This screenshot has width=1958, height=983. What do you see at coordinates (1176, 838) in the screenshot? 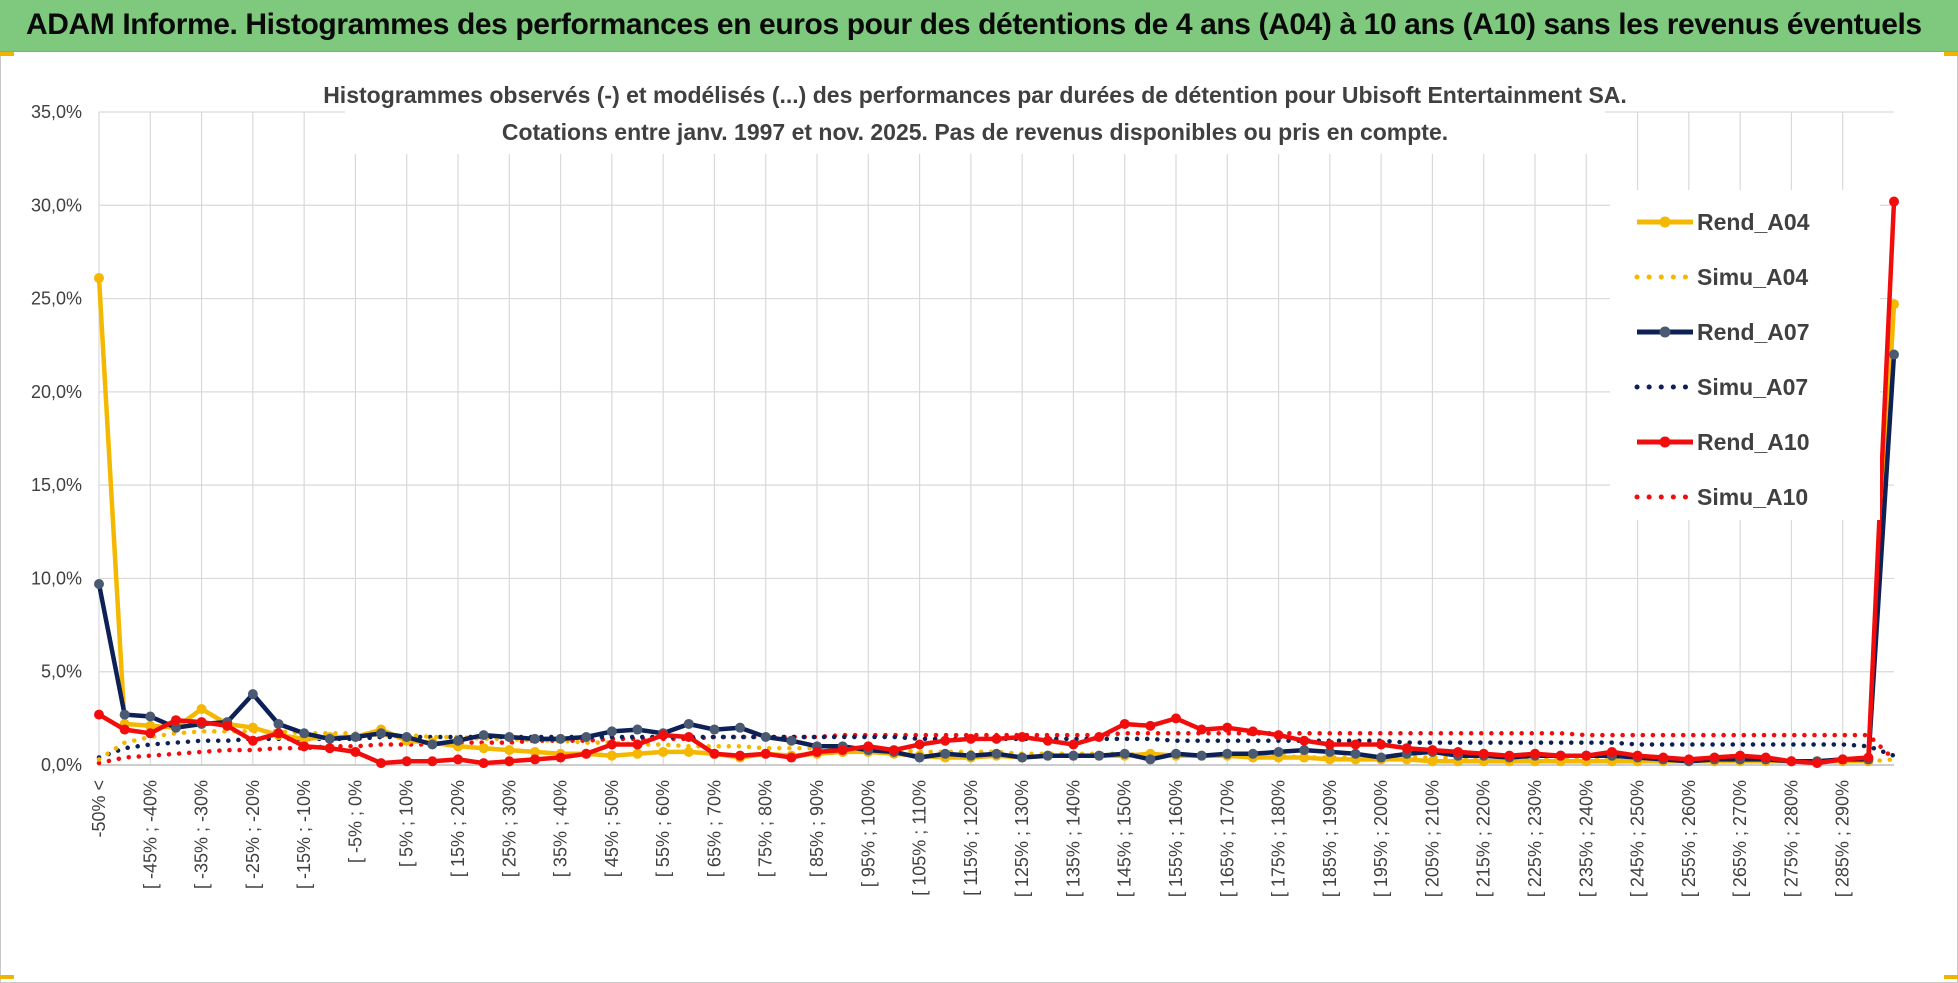
I see `x-tick-label: [ 155% ; 160%` at bounding box center [1176, 838].